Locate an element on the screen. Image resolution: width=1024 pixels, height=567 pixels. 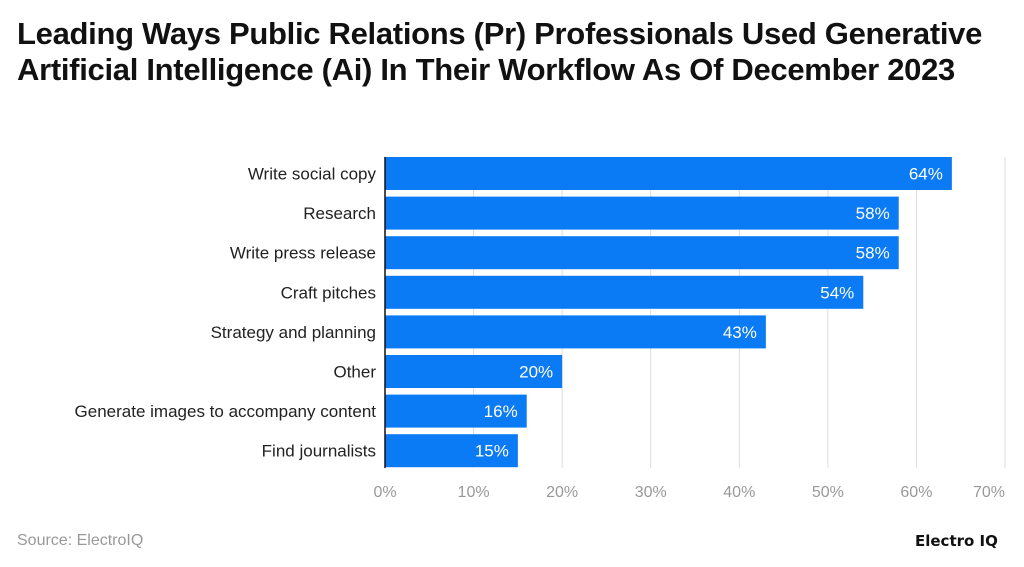
x-tick-label: 60% is located at coordinates (916, 492).